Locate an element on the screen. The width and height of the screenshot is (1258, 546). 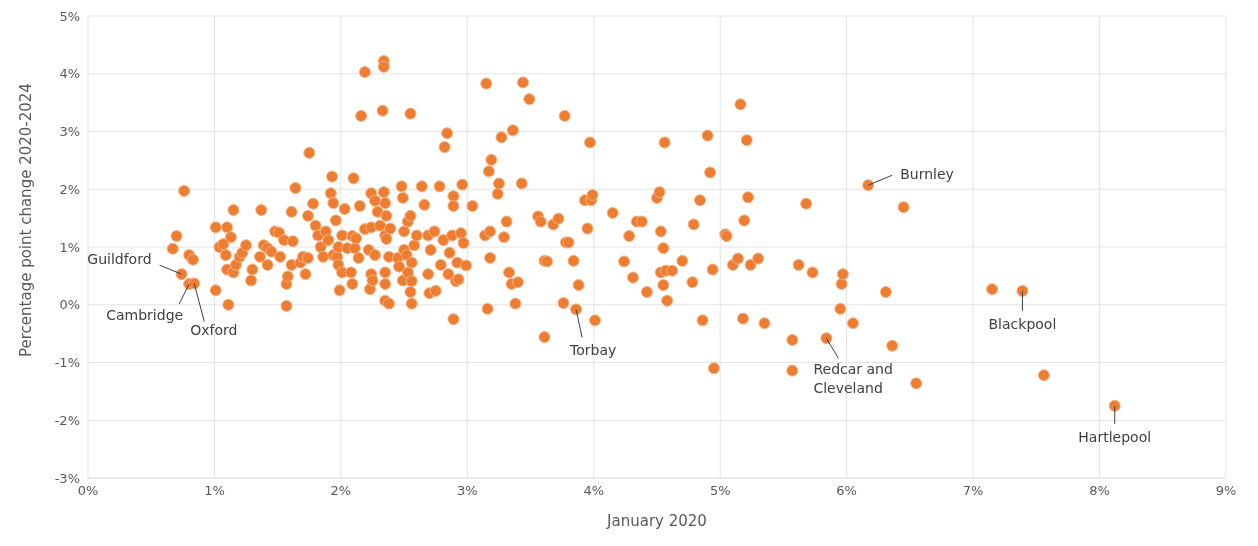
annotation: Hartlepool is located at coordinates (1115, 436).